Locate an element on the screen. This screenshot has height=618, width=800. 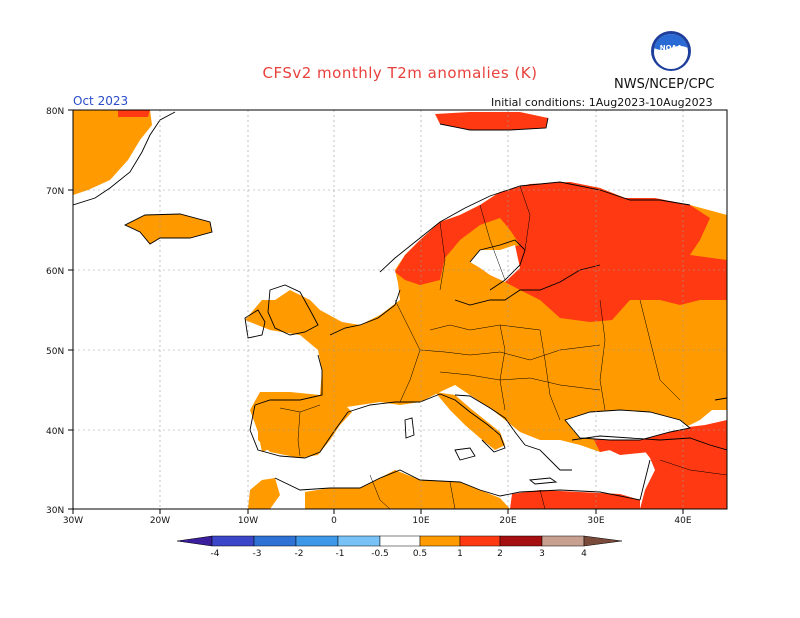
levant-coast is located at coordinates (645, 480).